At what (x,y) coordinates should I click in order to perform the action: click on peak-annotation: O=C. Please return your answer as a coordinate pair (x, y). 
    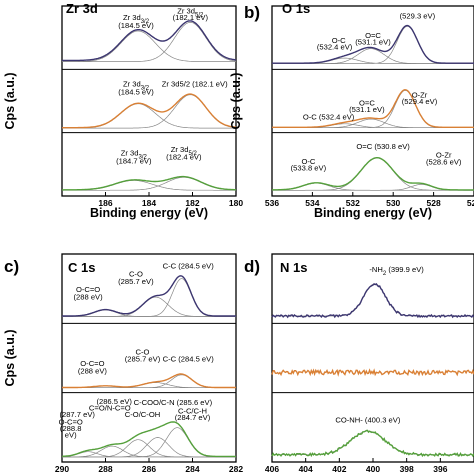
    Looking at the image, I should click on (373, 35).